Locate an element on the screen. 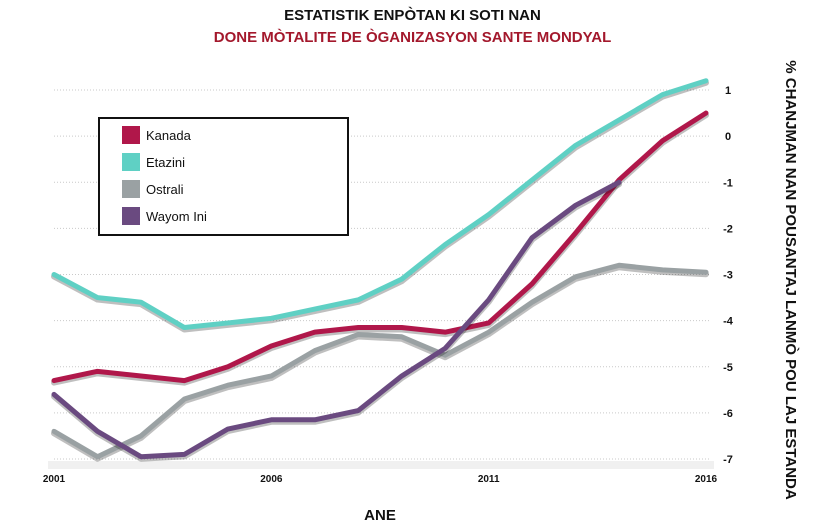  y-tick-label: 0 is located at coordinates (728, 137).